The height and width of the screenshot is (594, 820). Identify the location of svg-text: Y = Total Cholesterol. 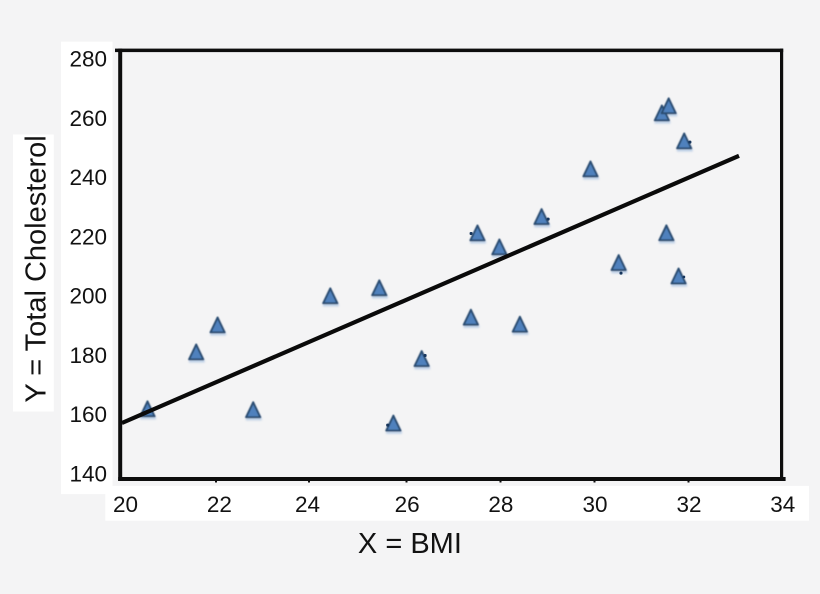
(37, 268).